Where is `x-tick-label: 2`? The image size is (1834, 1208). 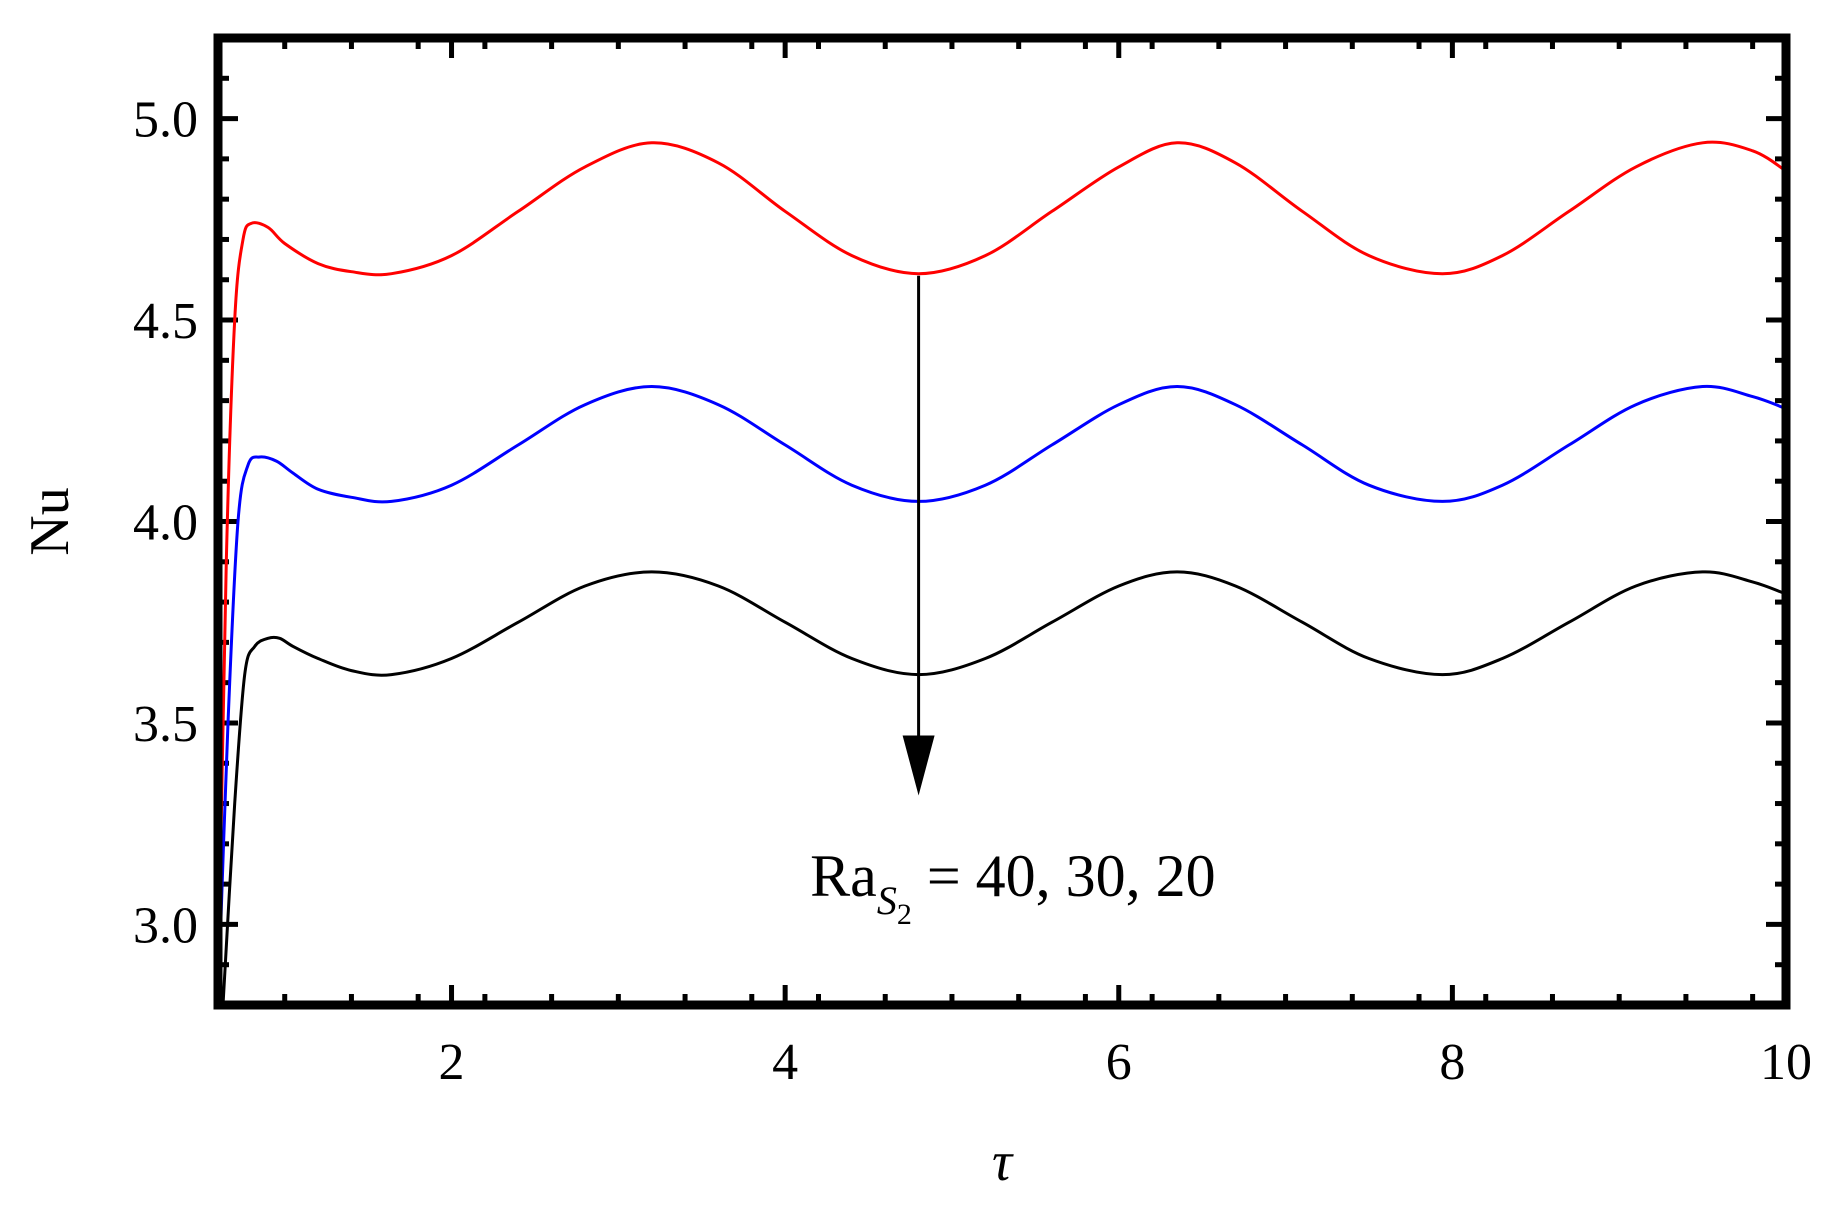
x-tick-label: 2 is located at coordinates (452, 1062).